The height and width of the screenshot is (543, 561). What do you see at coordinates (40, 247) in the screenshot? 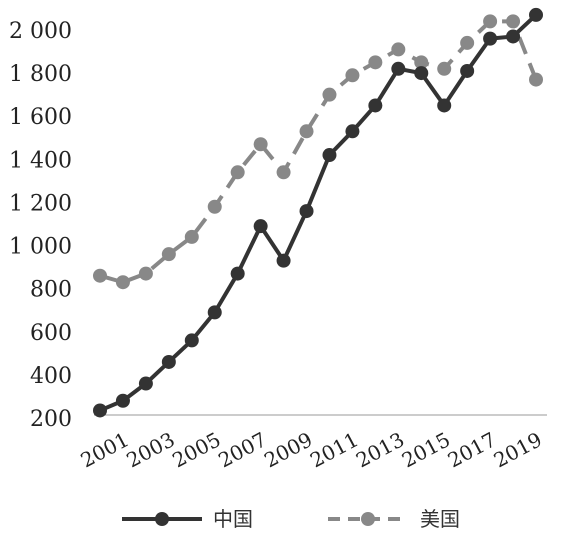
I see `y-tick-label: 1 000` at bounding box center [40, 247].